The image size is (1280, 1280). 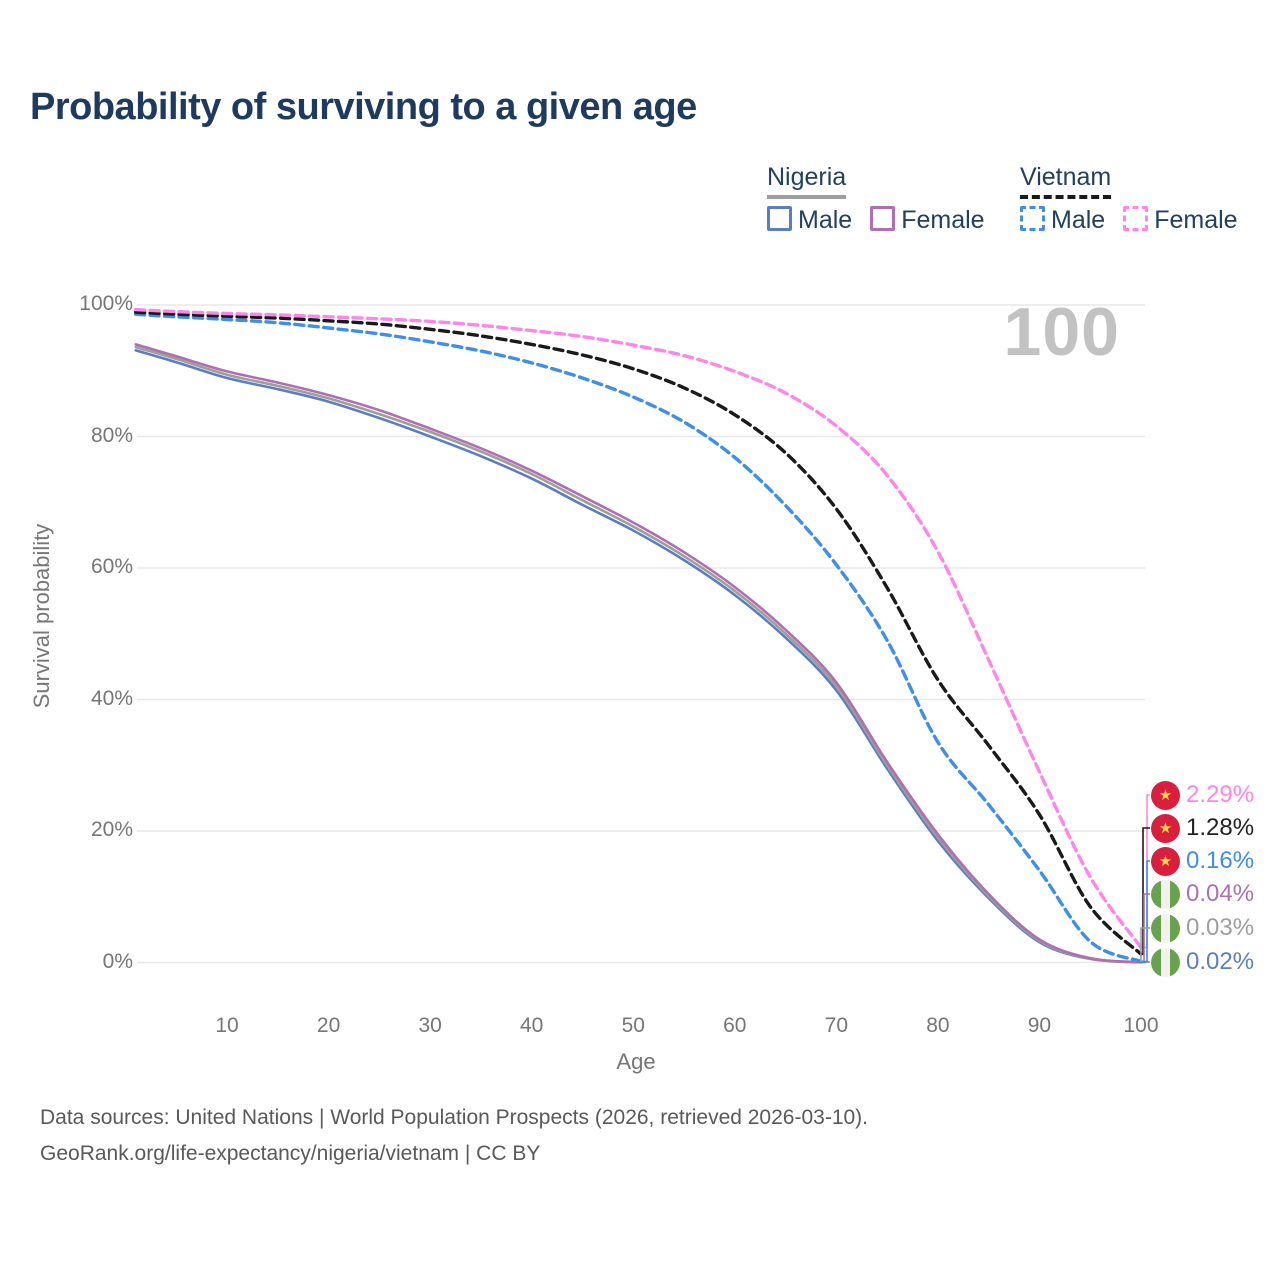 I want to click on y-tick-label-0%: 0%, so click(x=117, y=961).